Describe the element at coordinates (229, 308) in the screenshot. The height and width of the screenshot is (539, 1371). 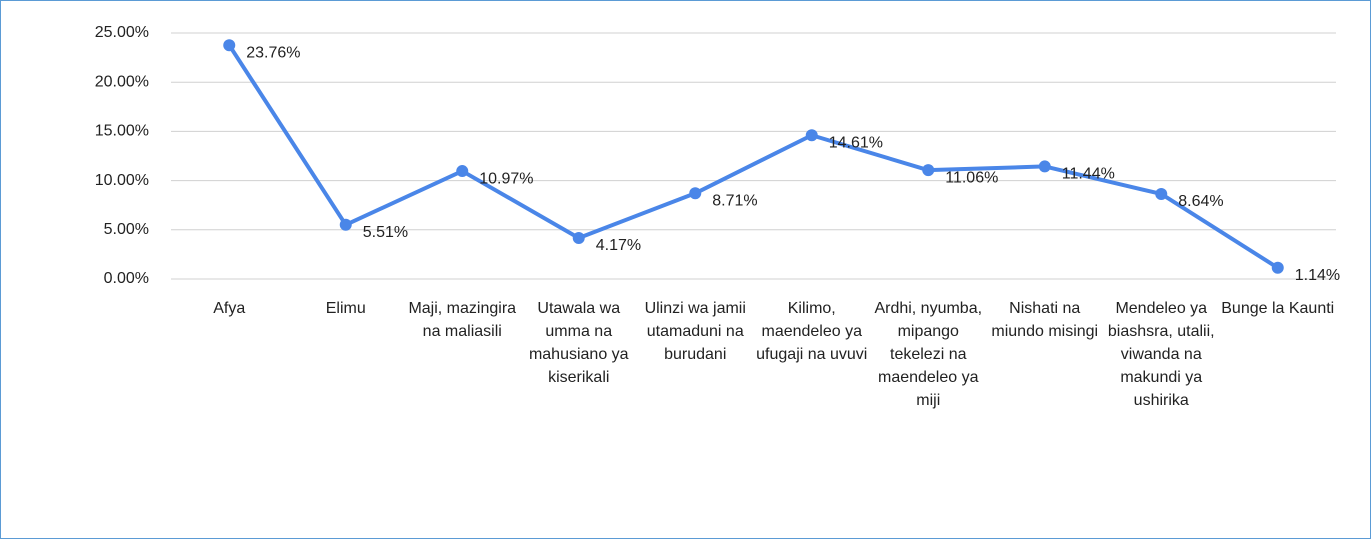
I see `x-tick-label: Afya` at that location.